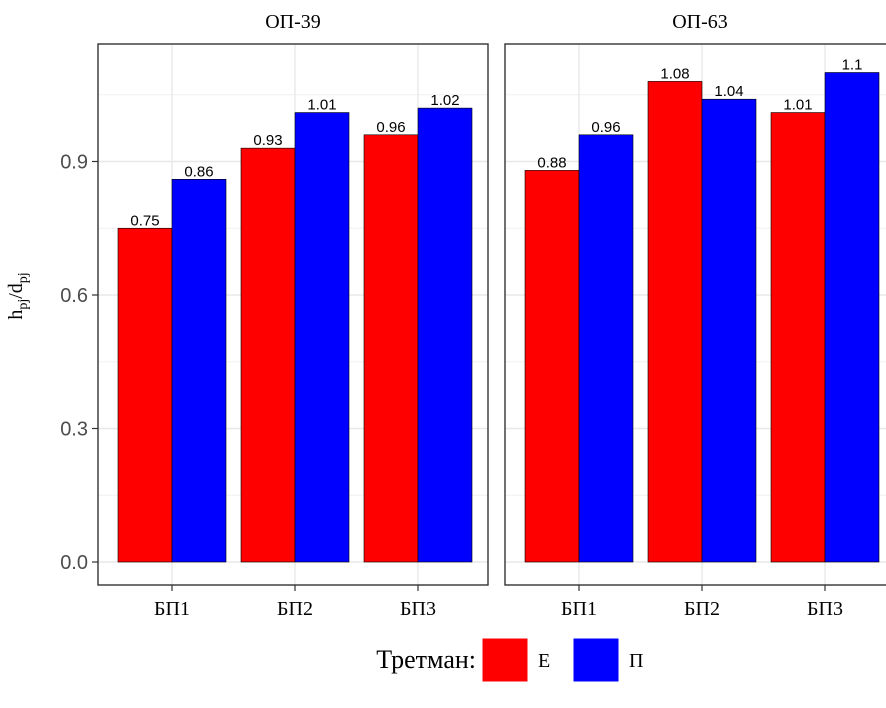  Describe the element at coordinates (505, 660) in the screenshot. I see `legend-key-Е` at that location.